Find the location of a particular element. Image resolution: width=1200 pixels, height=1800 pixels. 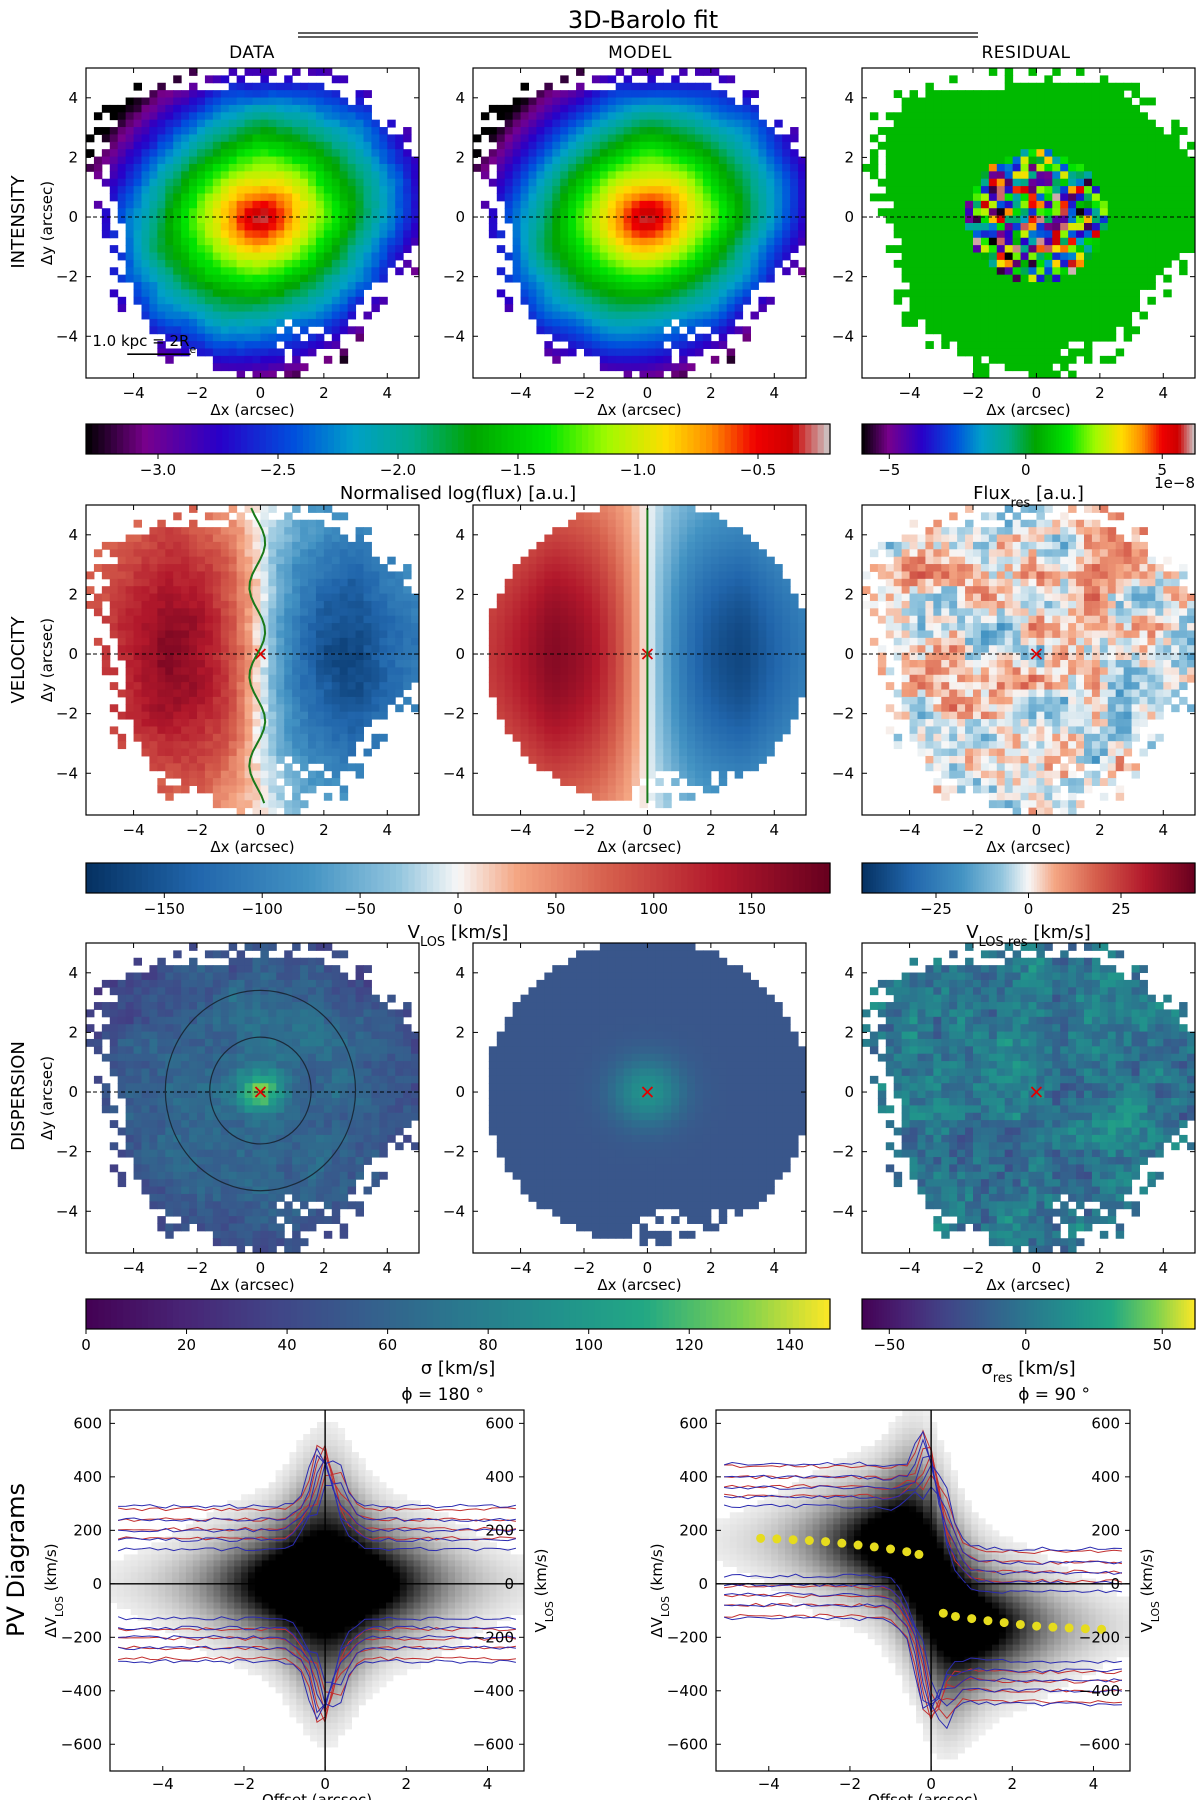

intensity-panel-residual: −4 −2 0 2 4 −4 −2 0 2 4 Δx (arcsec) is located at coordinates (1014, 243).